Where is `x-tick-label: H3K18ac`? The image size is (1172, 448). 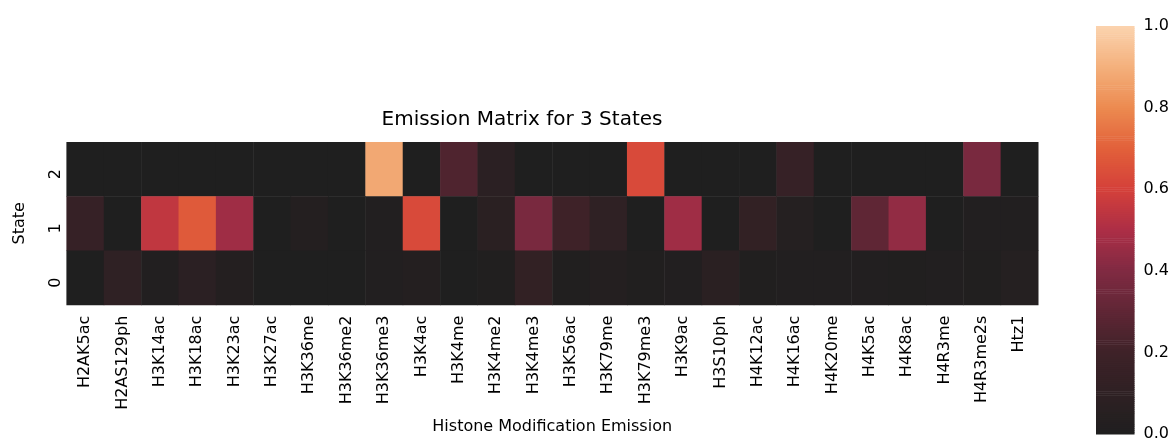 x-tick-label: H3K18ac is located at coordinates (196, 351).